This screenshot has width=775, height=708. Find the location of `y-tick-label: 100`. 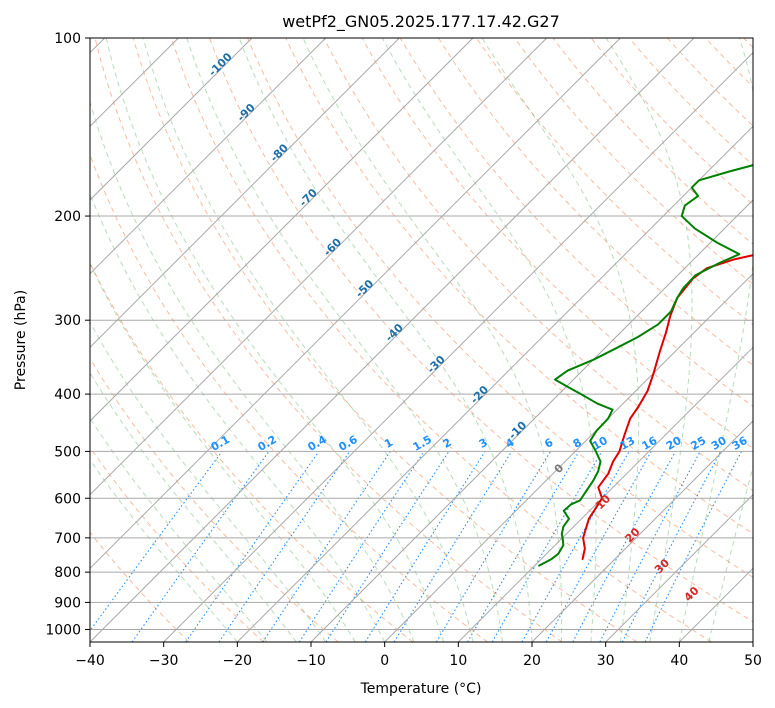

y-tick-label: 100 is located at coordinates (67, 39).